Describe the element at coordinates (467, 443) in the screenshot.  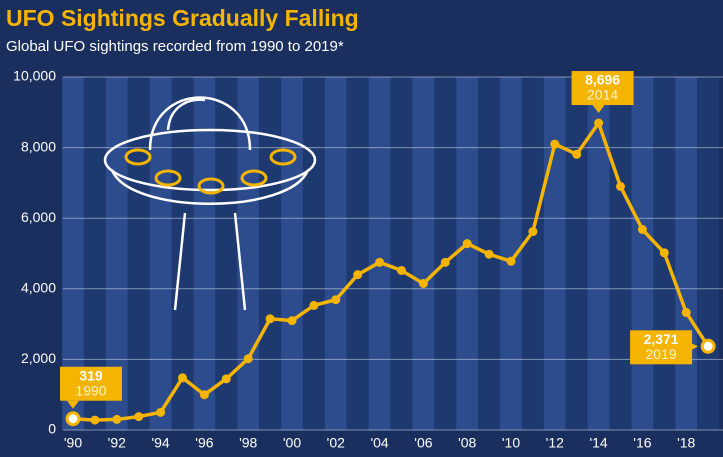
I see `x-tick-label: '08` at that location.